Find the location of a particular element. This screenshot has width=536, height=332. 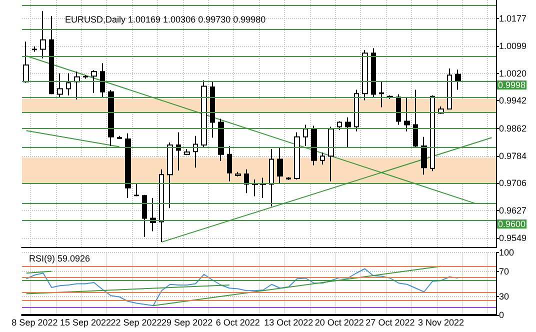

y-tick-label: 0 is located at coordinates (501, 315).